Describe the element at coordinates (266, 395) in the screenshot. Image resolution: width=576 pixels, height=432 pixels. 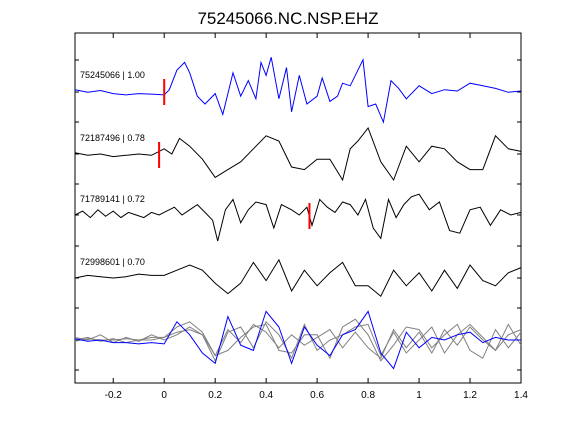
I see `x-tick-label: 0.4` at that location.